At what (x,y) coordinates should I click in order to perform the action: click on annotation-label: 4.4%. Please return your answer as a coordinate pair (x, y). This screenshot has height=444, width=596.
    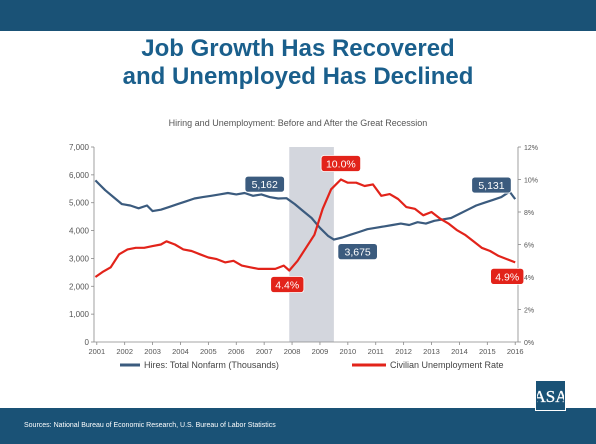
    Looking at the image, I should click on (287, 286).